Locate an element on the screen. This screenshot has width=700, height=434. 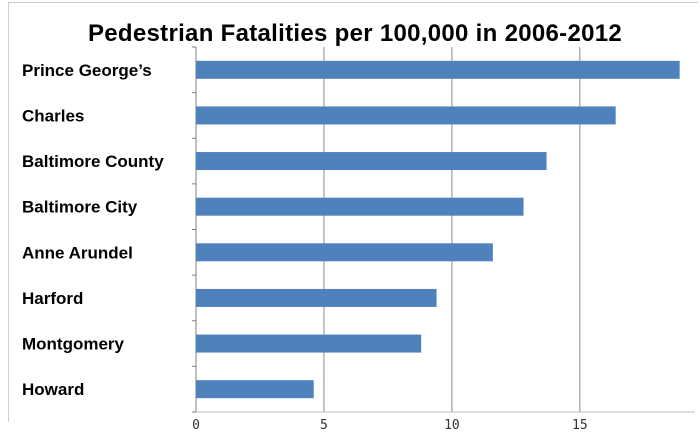
category-label-5: Anne Arundel is located at coordinates (77, 252).